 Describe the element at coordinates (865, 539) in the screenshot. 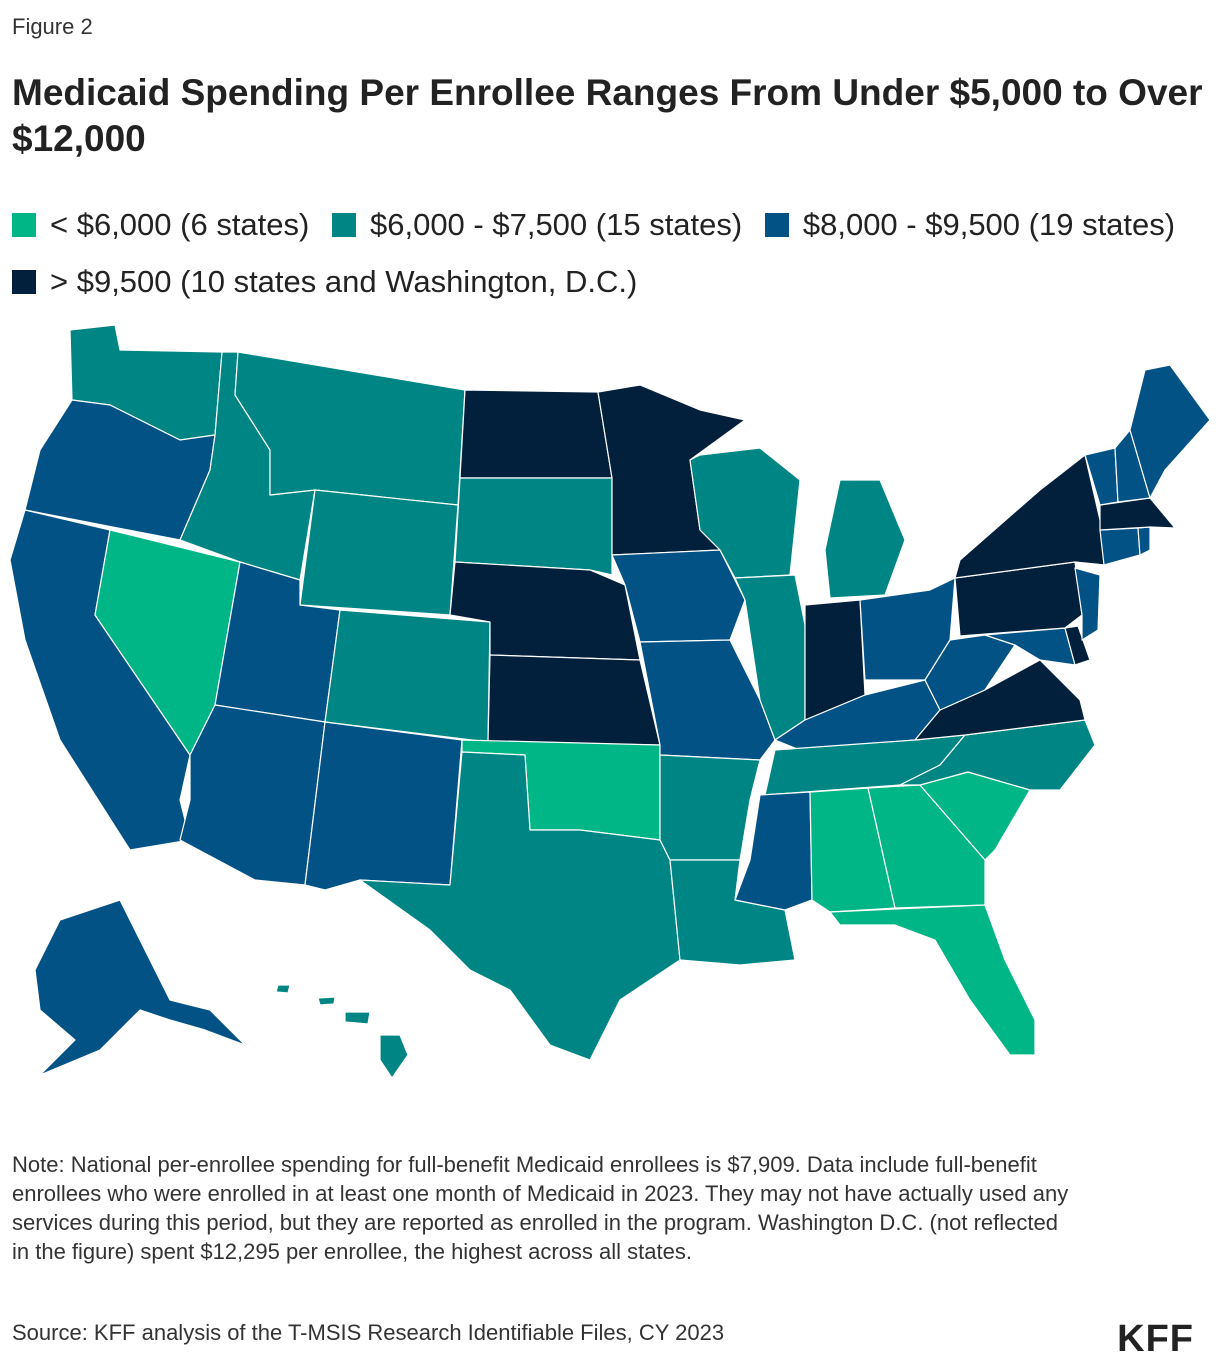

I see `state-michigan` at that location.